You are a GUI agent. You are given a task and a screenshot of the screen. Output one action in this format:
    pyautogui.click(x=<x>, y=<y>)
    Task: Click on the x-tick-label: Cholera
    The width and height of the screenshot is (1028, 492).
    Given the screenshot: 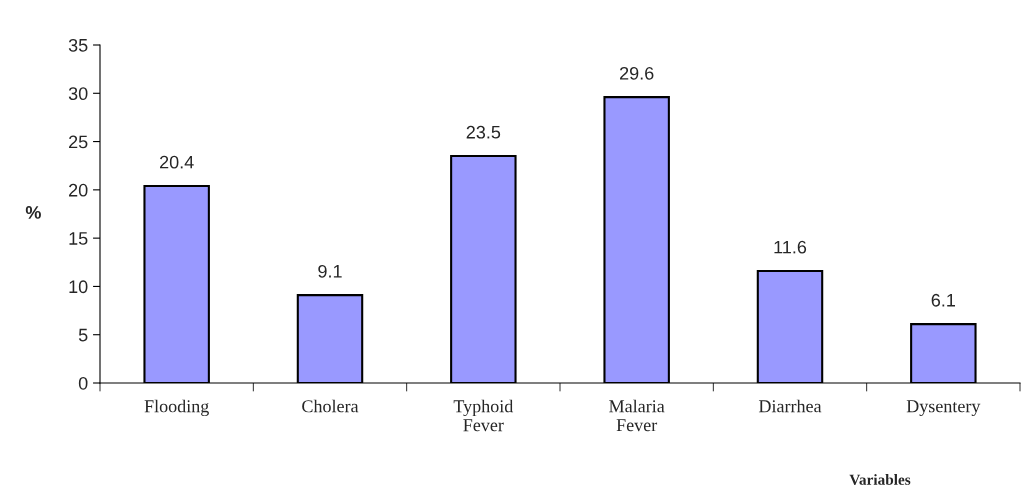 What is the action you would take?
    pyautogui.click(x=330, y=406)
    